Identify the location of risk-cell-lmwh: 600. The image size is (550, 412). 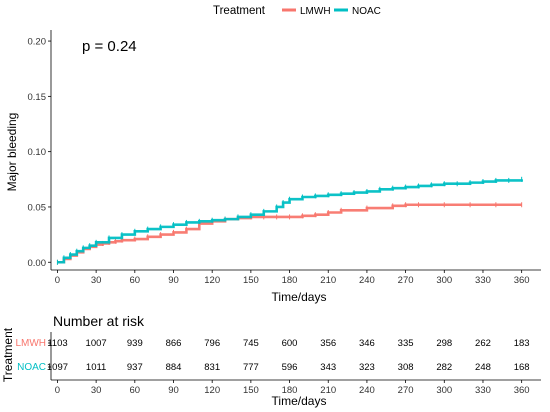
(290, 343).